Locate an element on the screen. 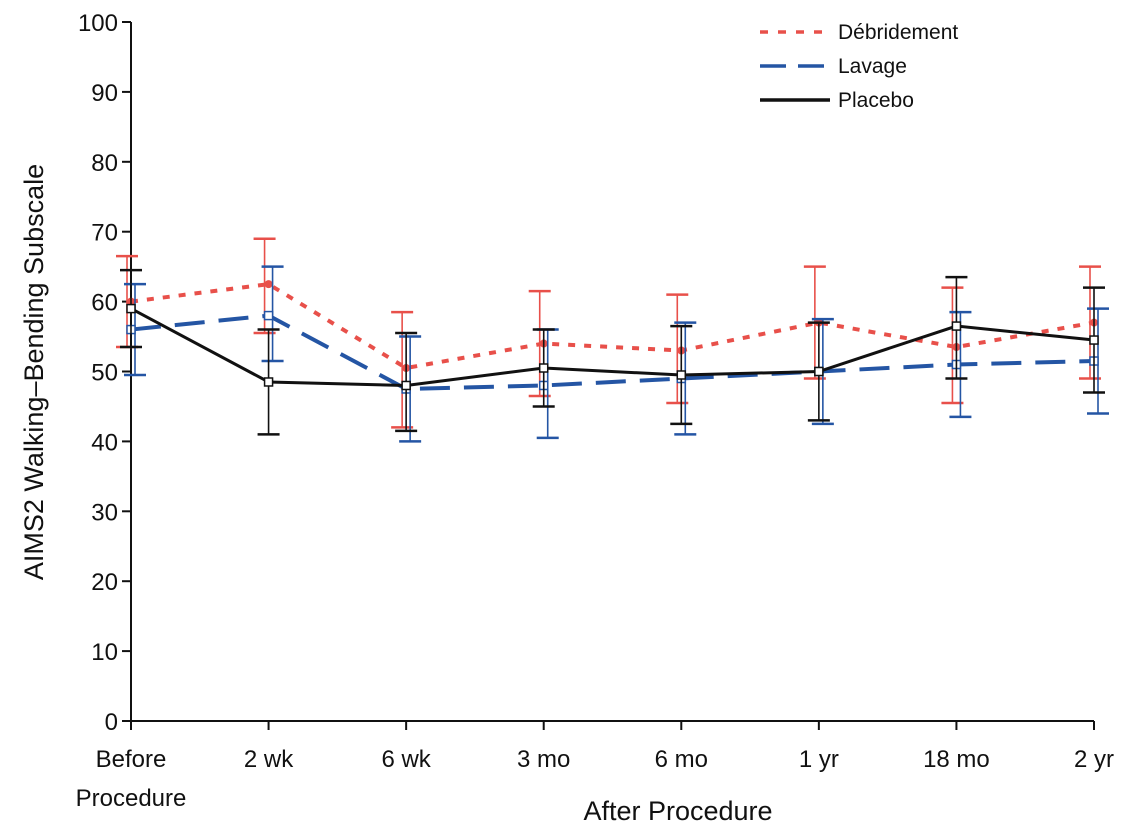 The height and width of the screenshot is (826, 1122). legend-label: Débridement is located at coordinates (898, 32).